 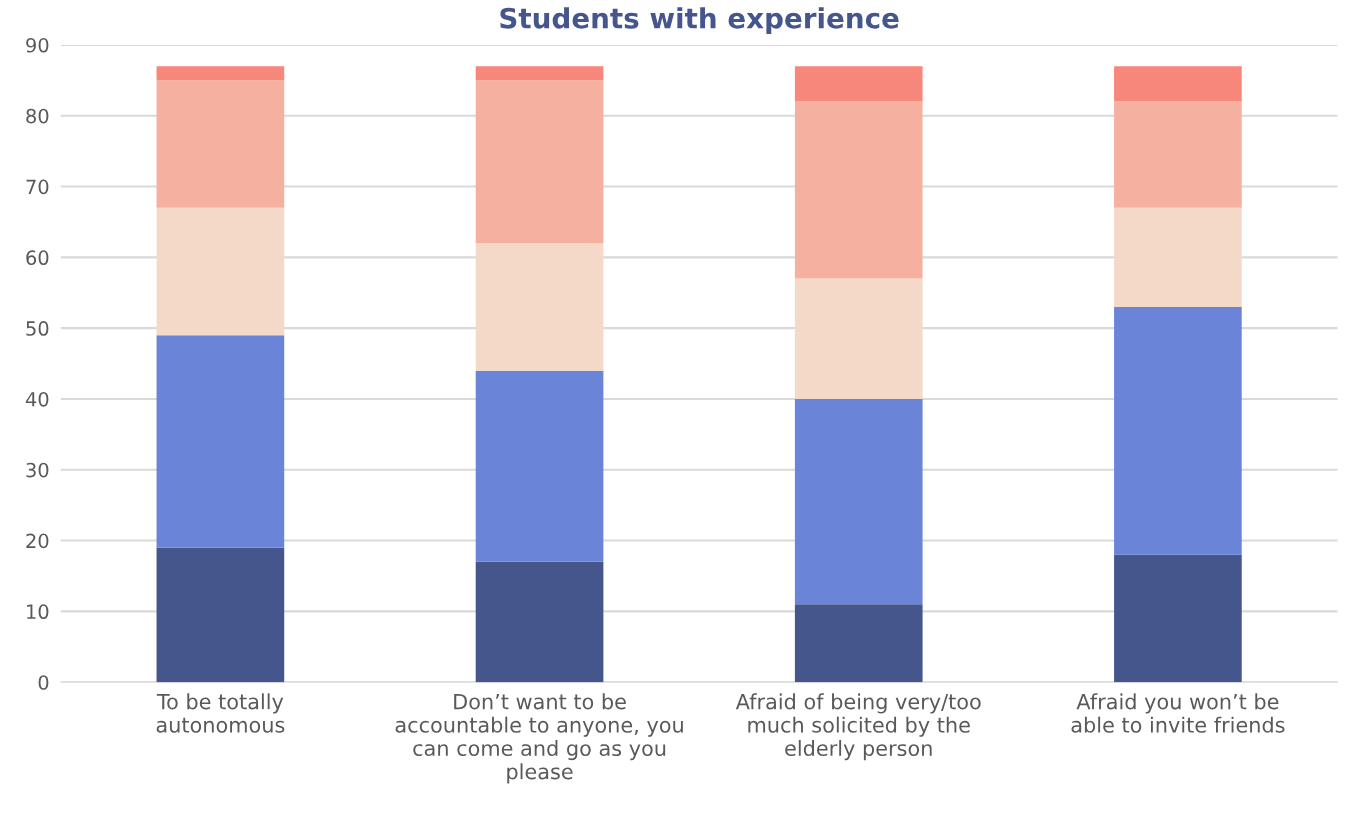 What do you see at coordinates (37, 187) in the screenshot?
I see `y-tick-label: 70` at bounding box center [37, 187].